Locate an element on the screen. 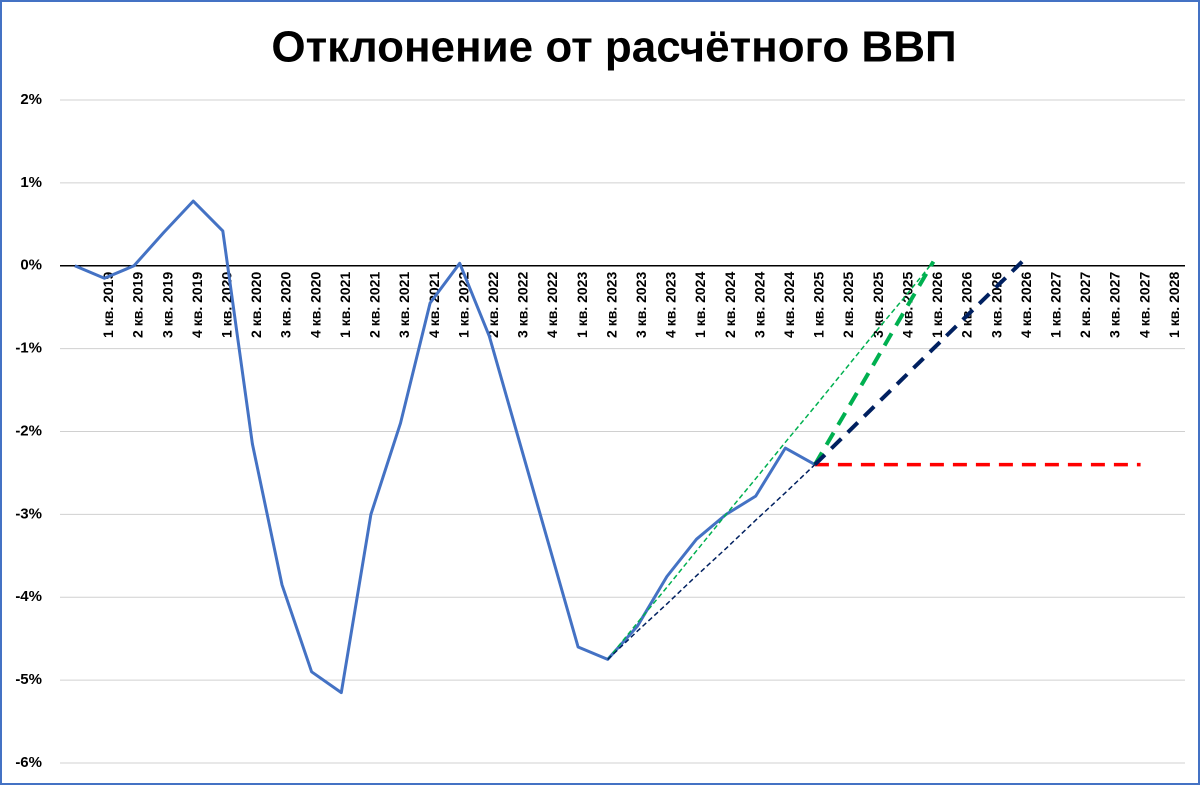 This screenshot has width=1200, height=785. y-tick-label: 1% is located at coordinates (31, 182).